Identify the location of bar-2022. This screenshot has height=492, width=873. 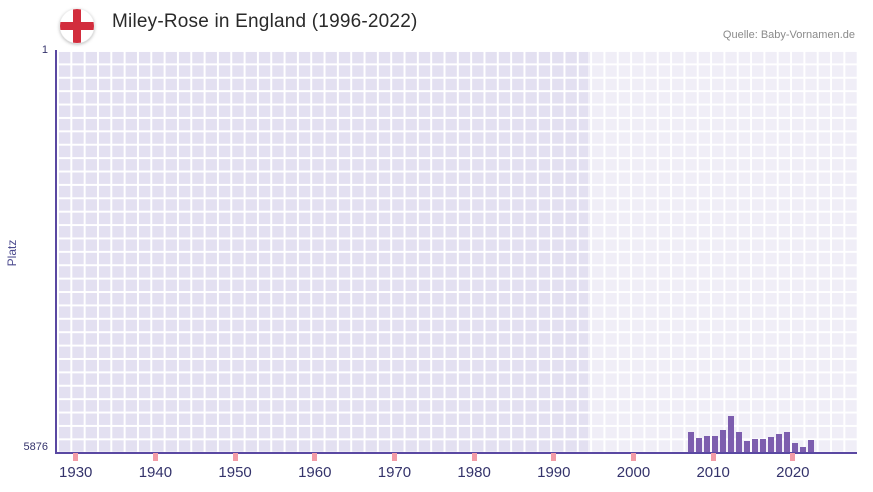
(810, 446).